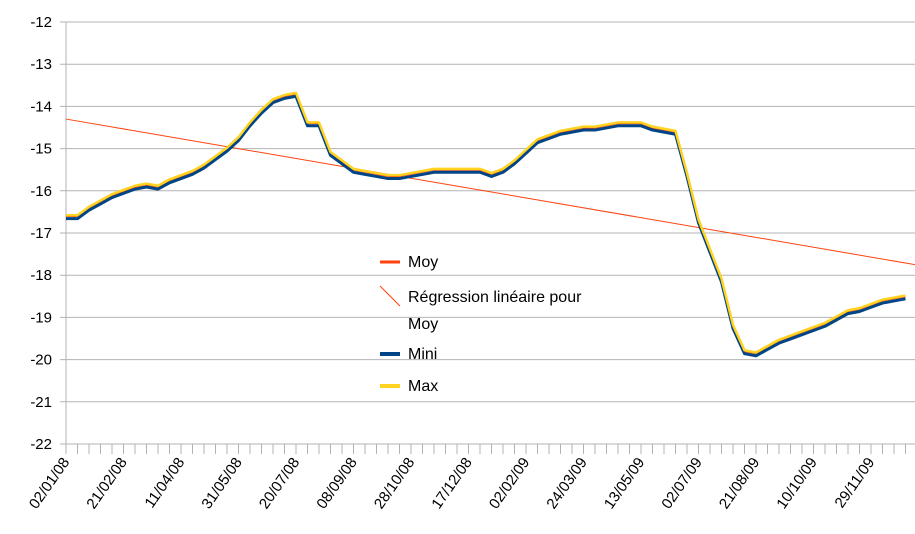  What do you see at coordinates (41, 275) in the screenshot?
I see `y-tick-label: -18` at bounding box center [41, 275].